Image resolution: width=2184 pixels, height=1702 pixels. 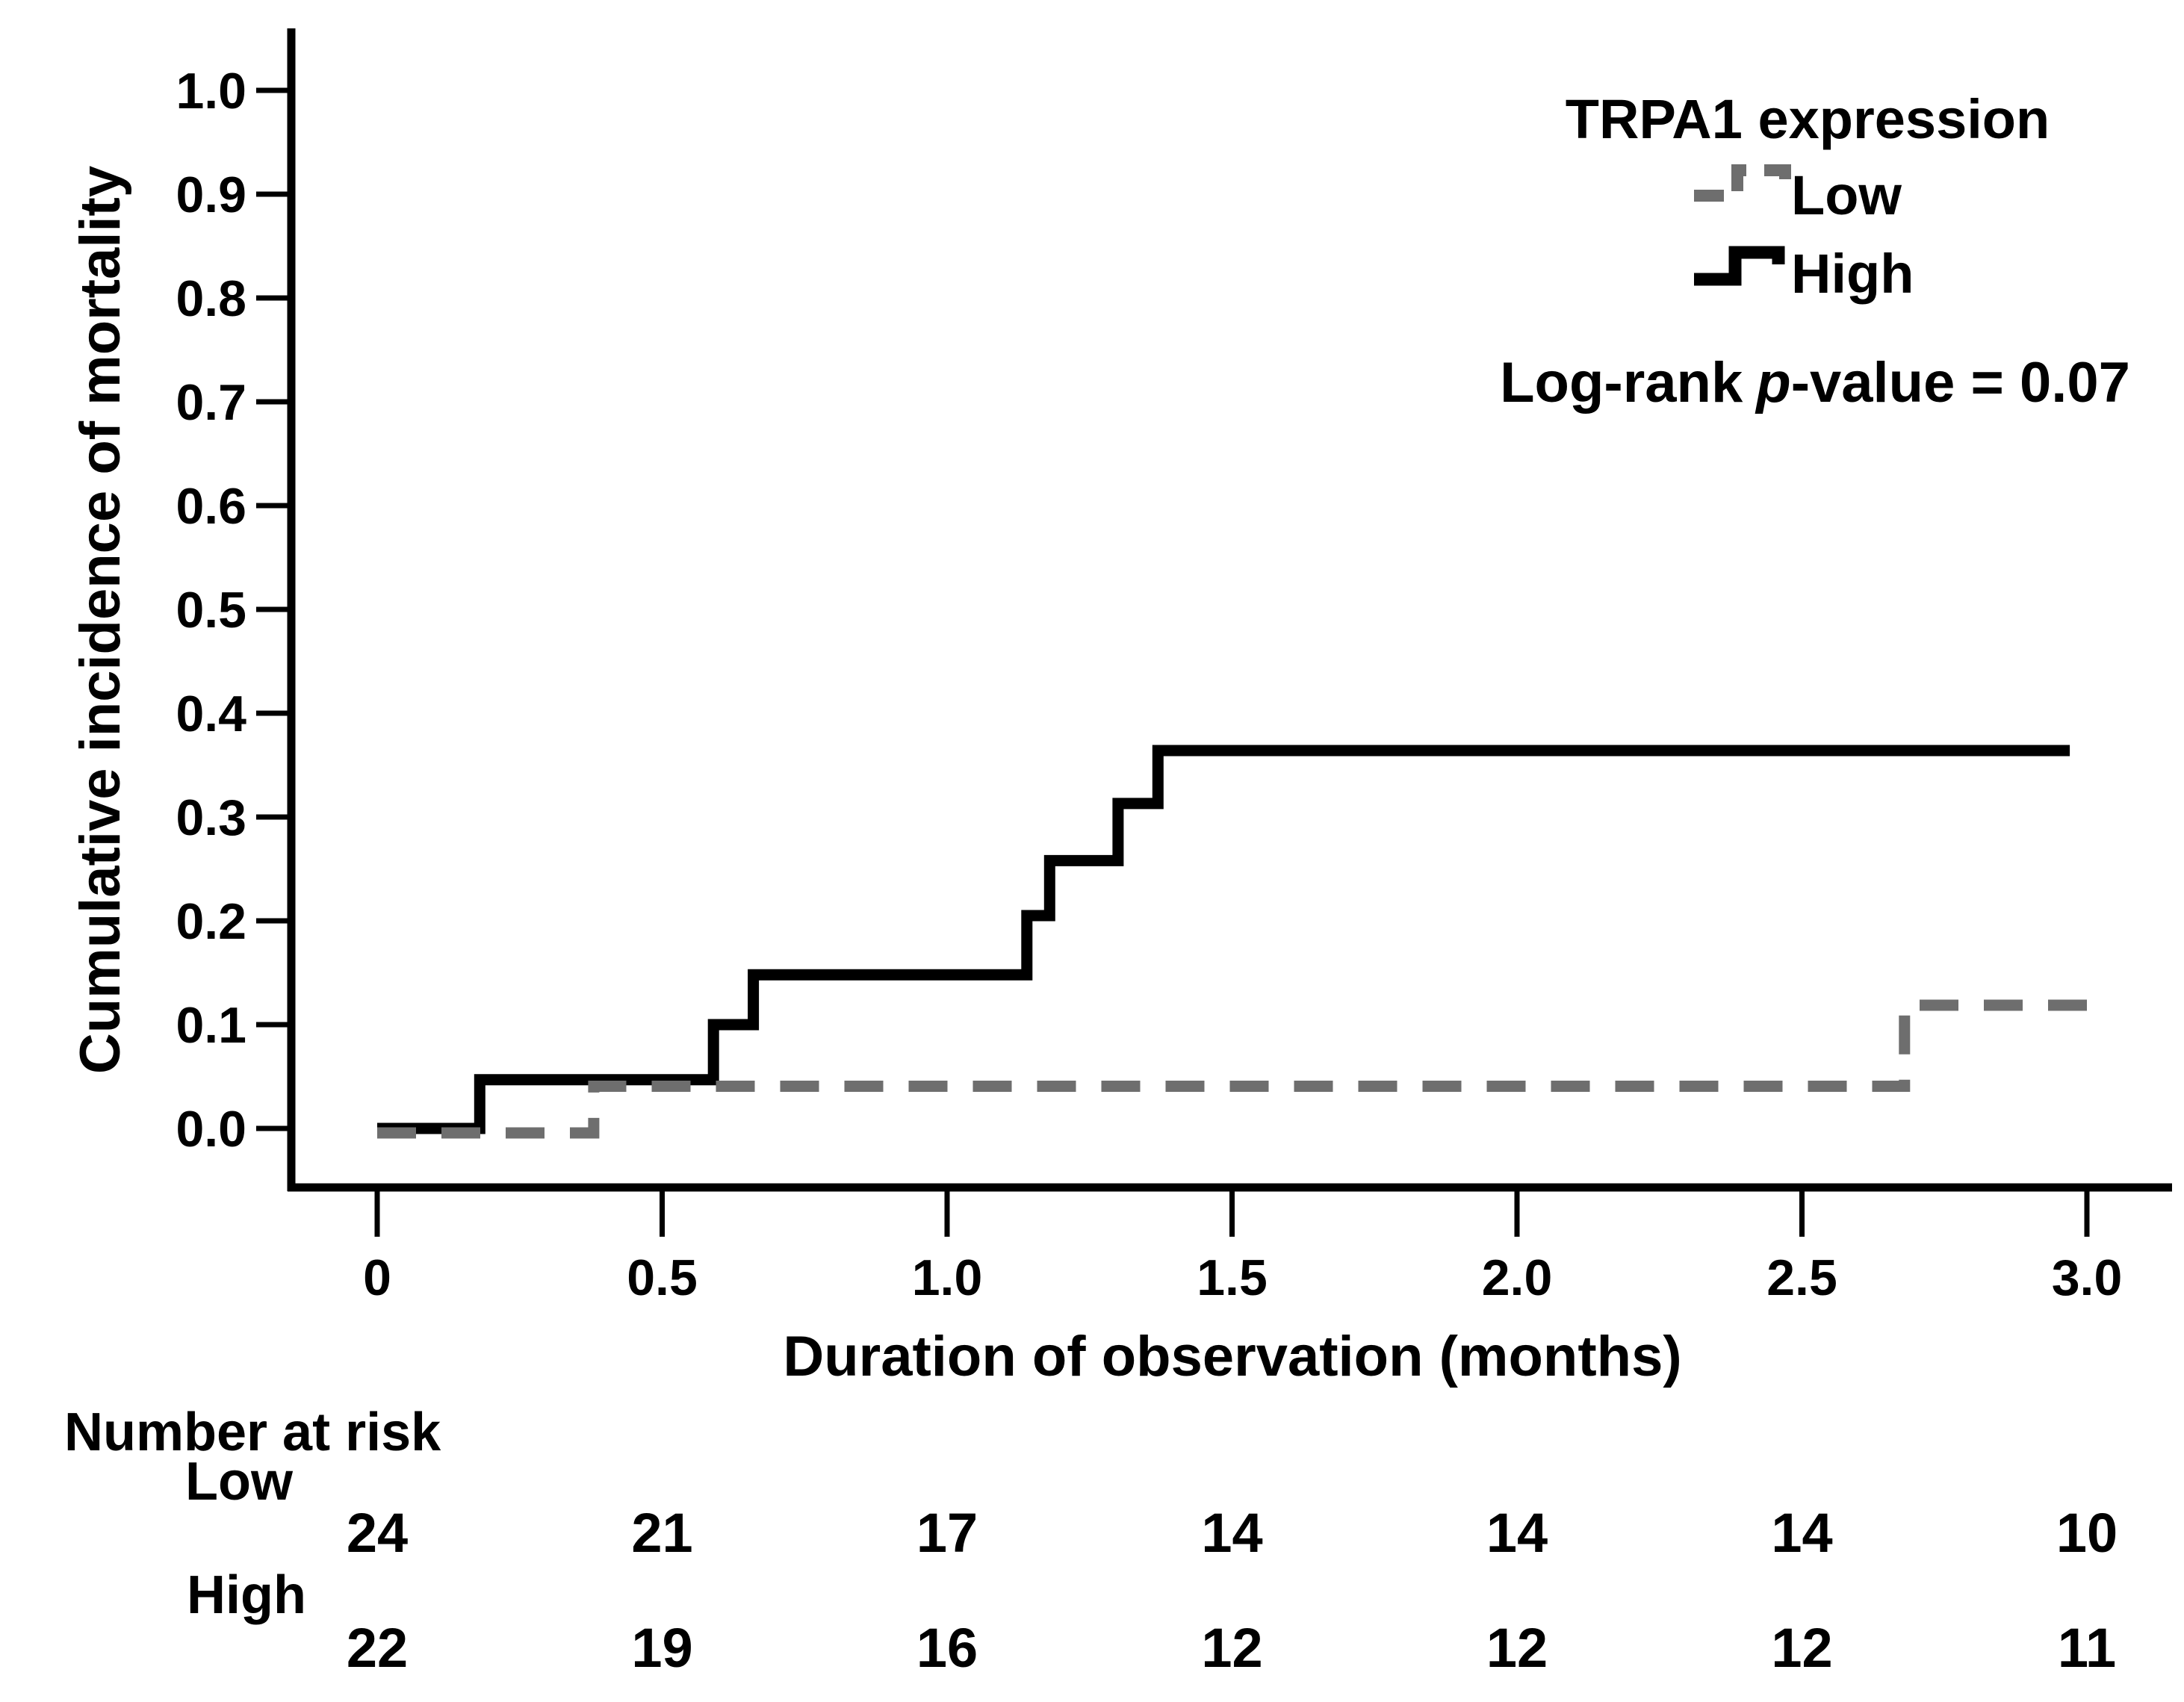 I want to click on risk-value: 24, so click(x=377, y=1533).